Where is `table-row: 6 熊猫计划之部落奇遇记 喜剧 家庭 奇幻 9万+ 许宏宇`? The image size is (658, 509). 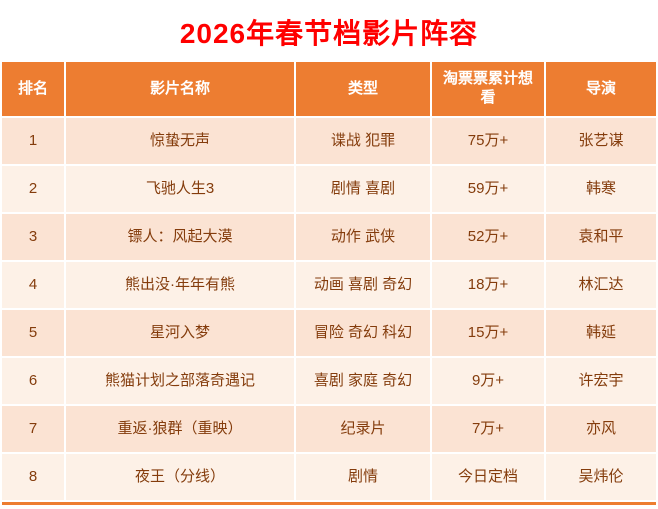
table-row: 6 熊猫计划之部落奇遇记 喜剧 家庭 奇幻 9万+ 许宏宇 is located at coordinates (329, 382).